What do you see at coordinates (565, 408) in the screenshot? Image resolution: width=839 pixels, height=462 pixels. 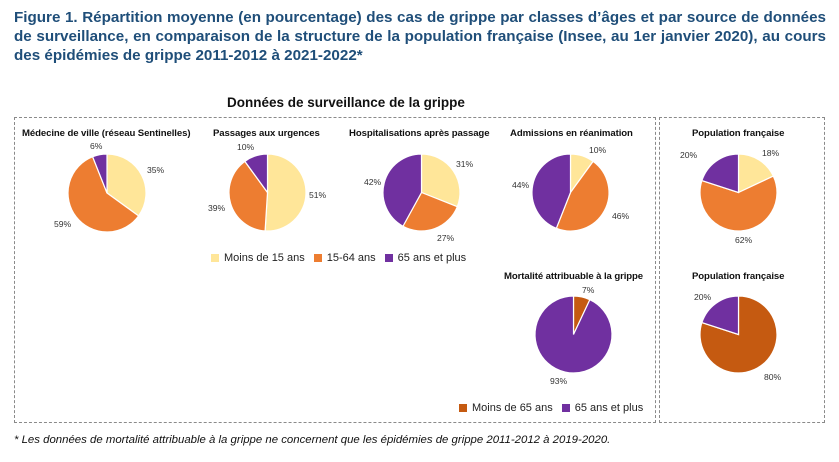 I see `legend-swatch-65plus-b` at bounding box center [565, 408].